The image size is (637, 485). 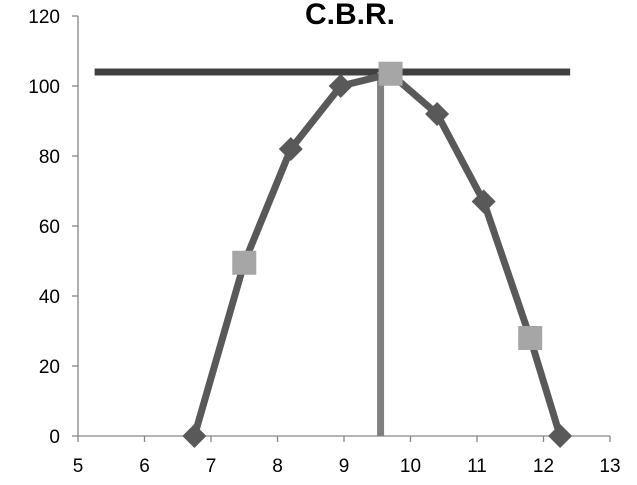 What do you see at coordinates (211, 466) in the screenshot?
I see `x-tick-label: 7` at bounding box center [211, 466].